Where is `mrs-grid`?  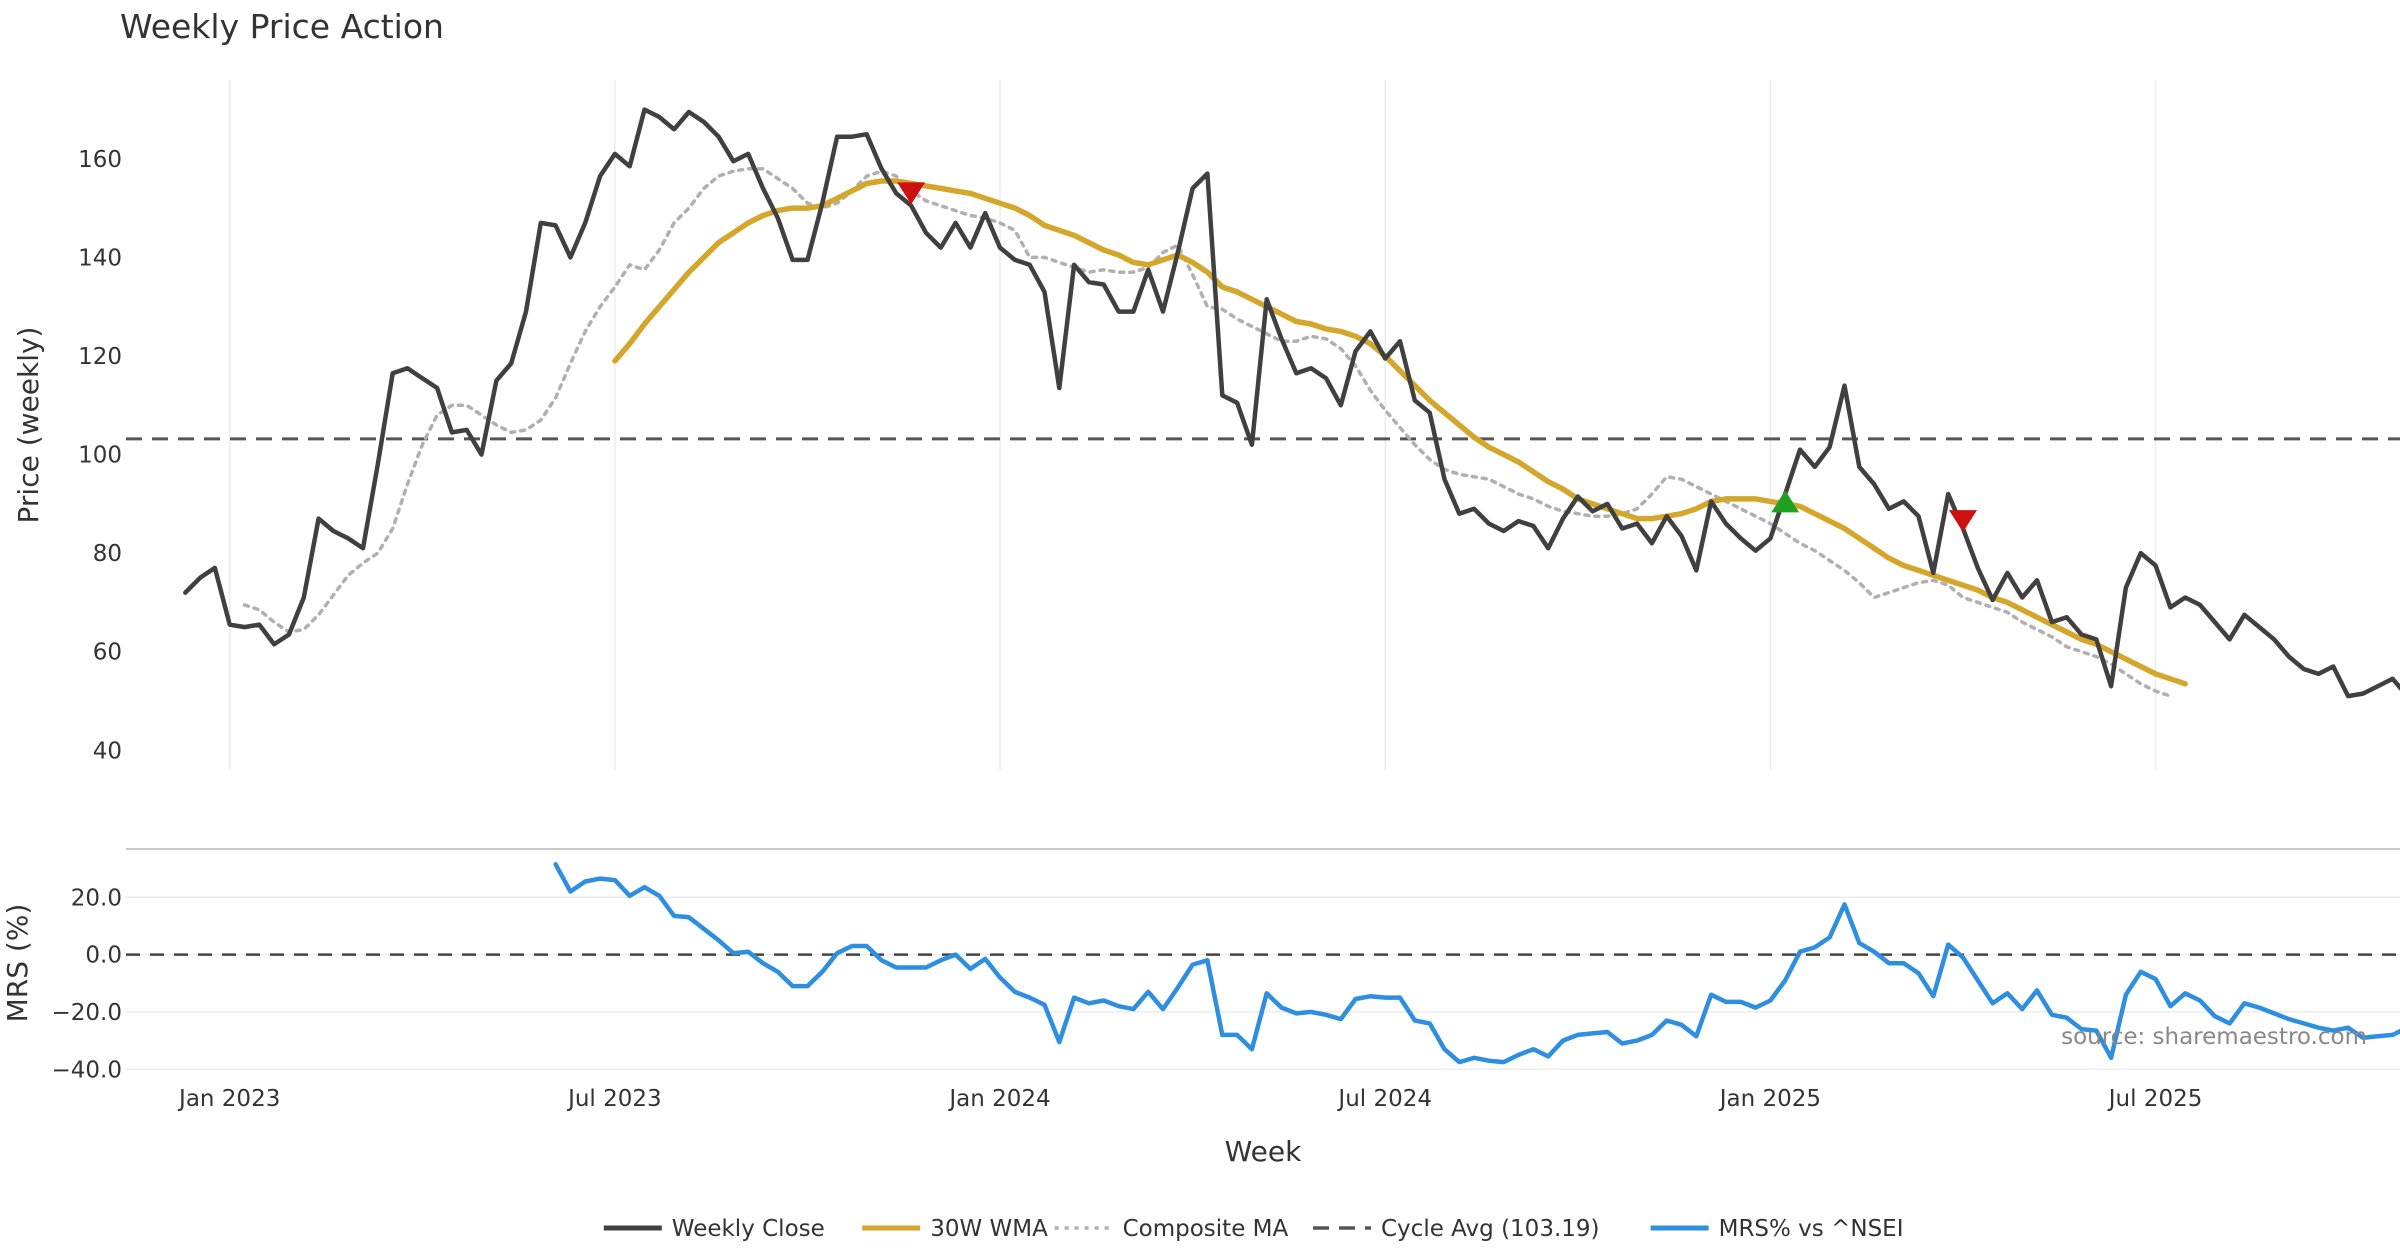 mrs-grid is located at coordinates (1263, 983).